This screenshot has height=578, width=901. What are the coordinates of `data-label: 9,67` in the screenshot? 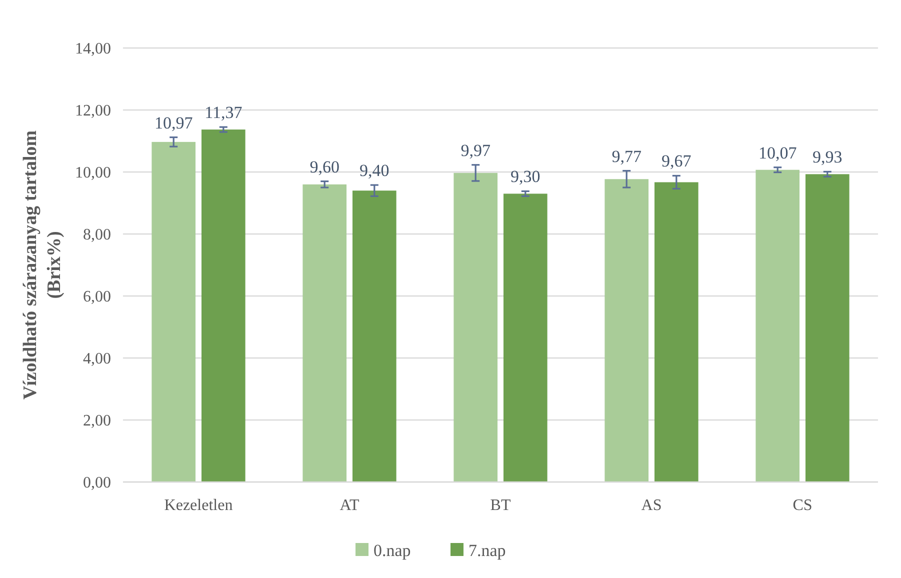 It's located at (677, 161).